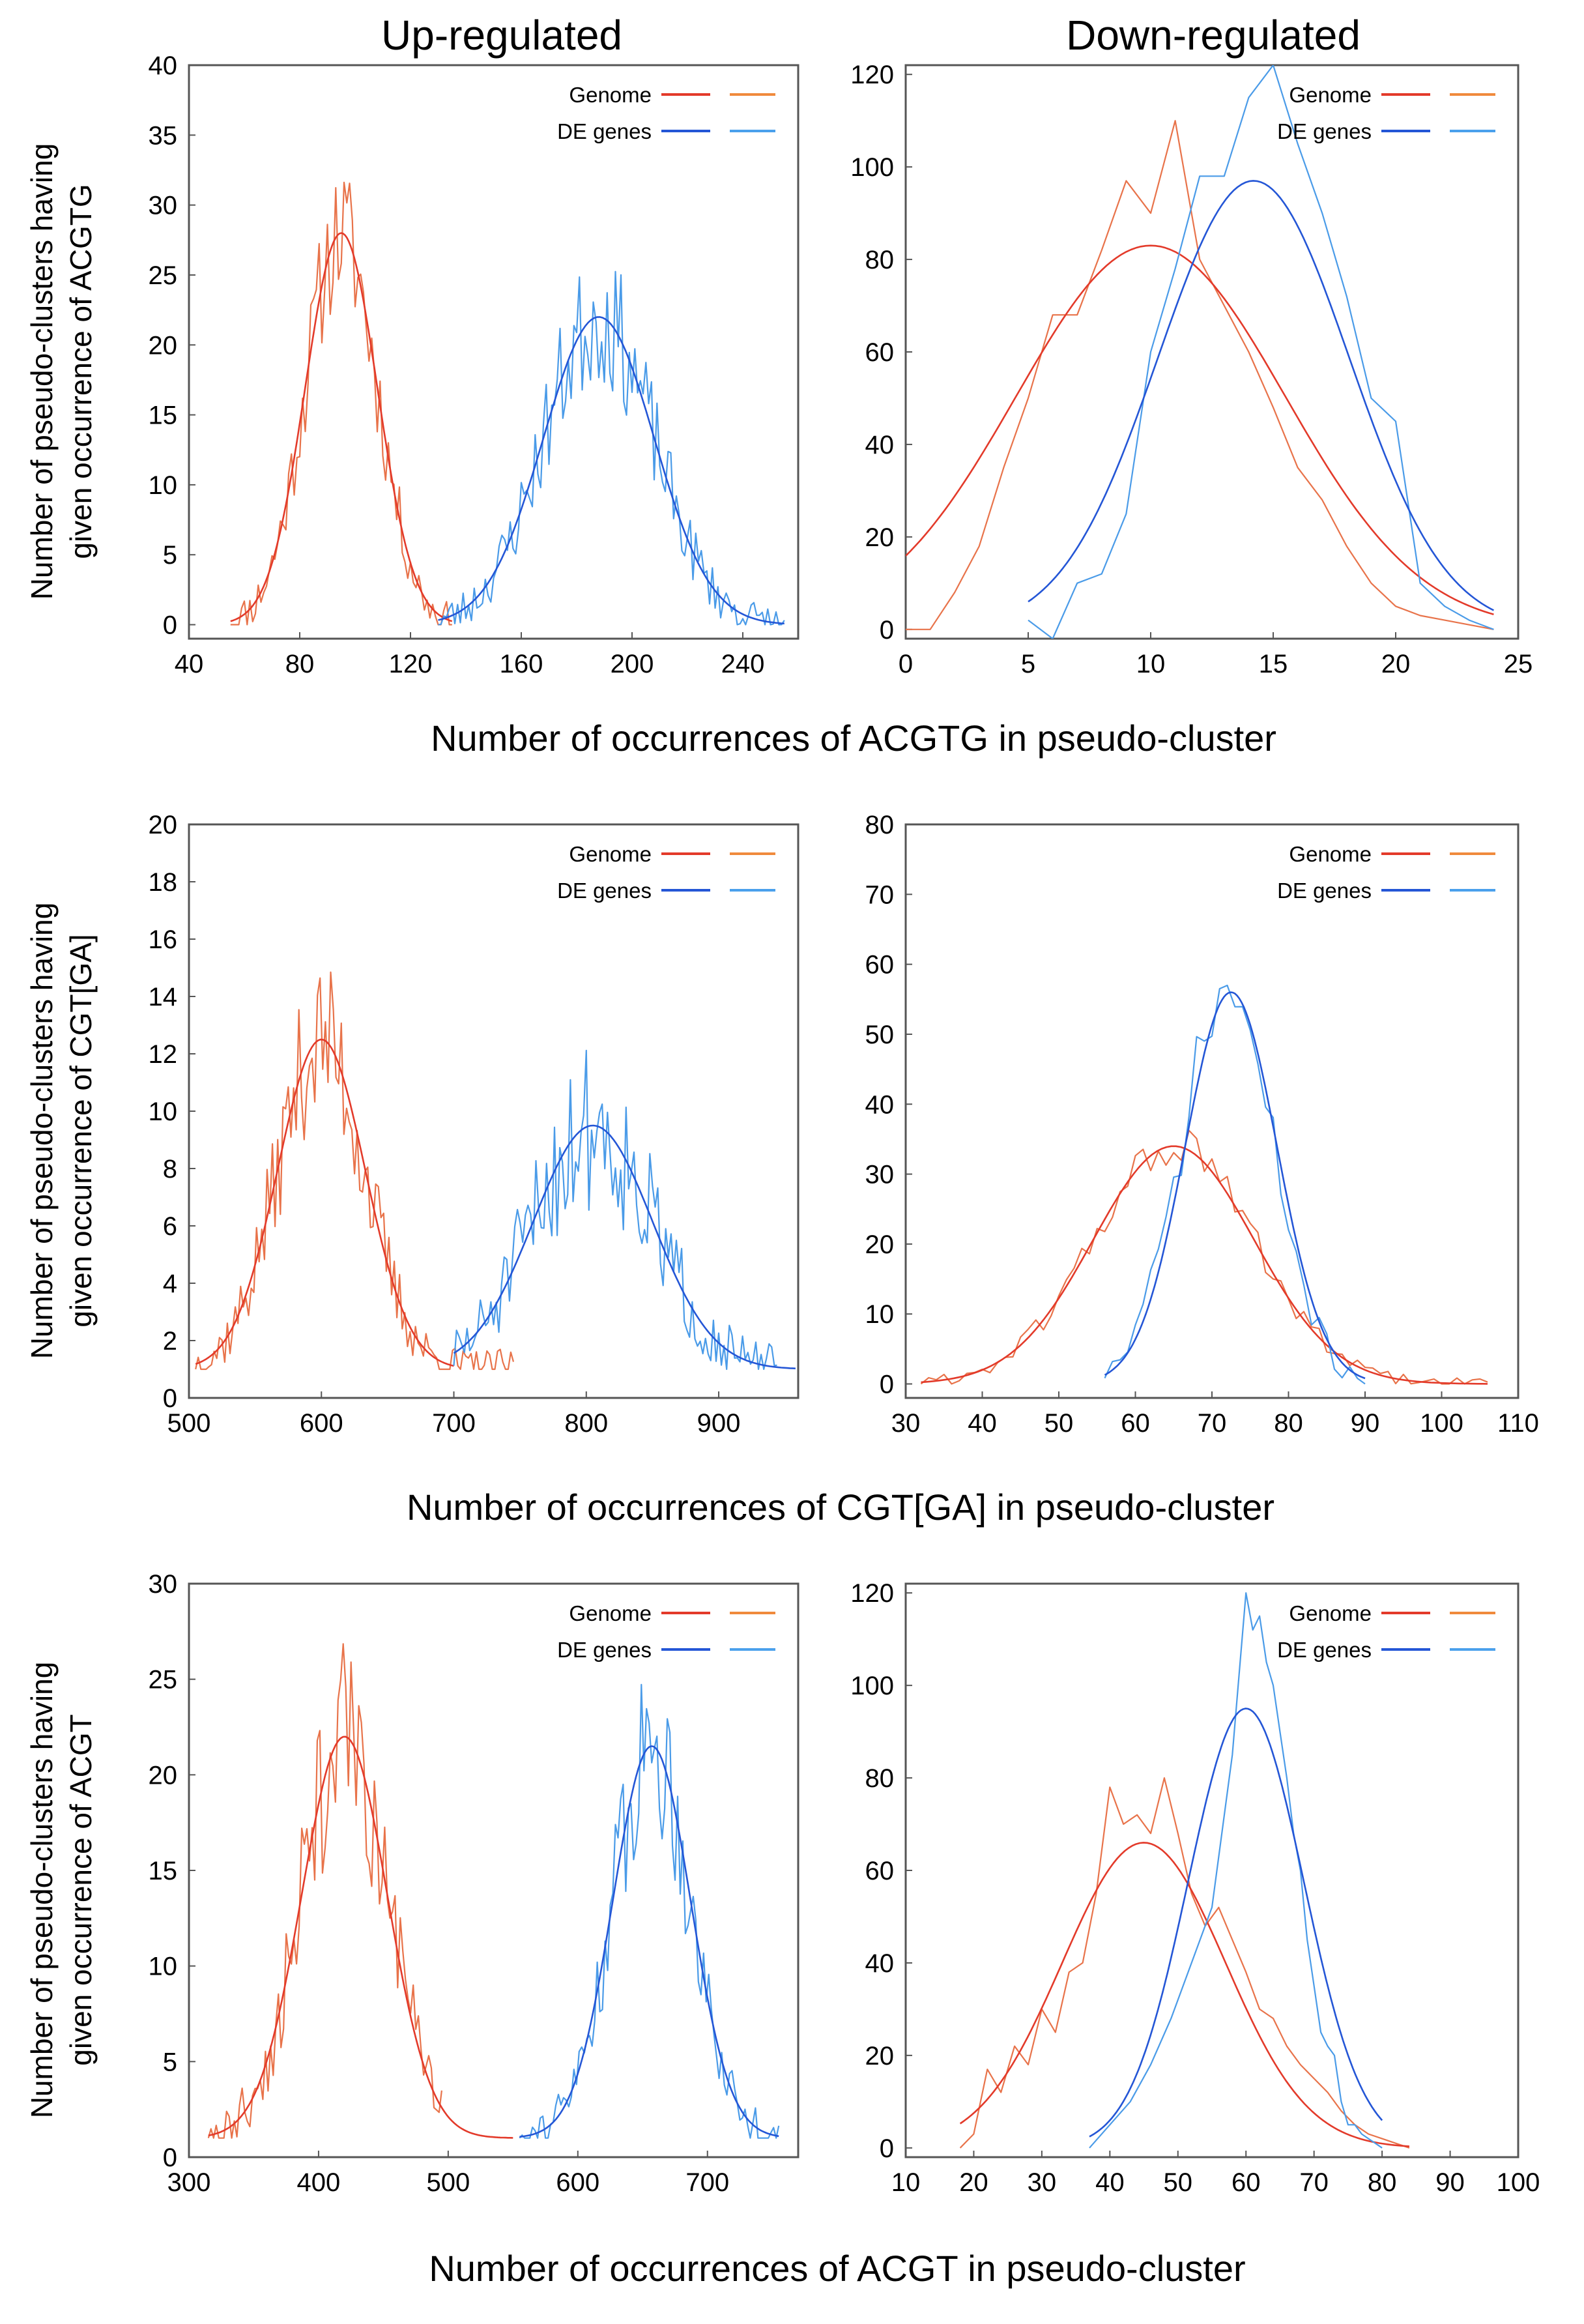  What do you see at coordinates (880, 1778) in the screenshot?
I see `y-tick-label: 80` at bounding box center [880, 1778].